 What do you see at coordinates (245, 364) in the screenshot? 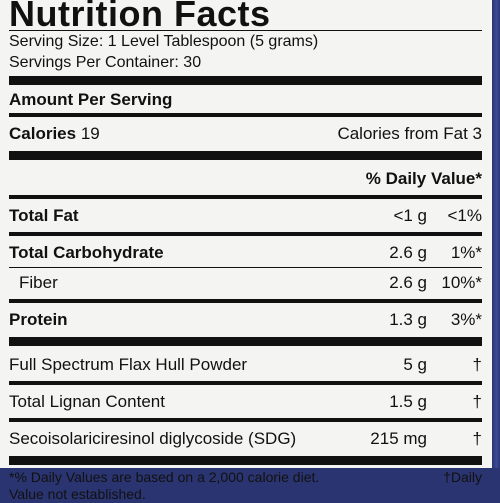
I see `other-row-flax-hull: Full Spectrum Flax Hull Powder 5 g †` at bounding box center [245, 364].